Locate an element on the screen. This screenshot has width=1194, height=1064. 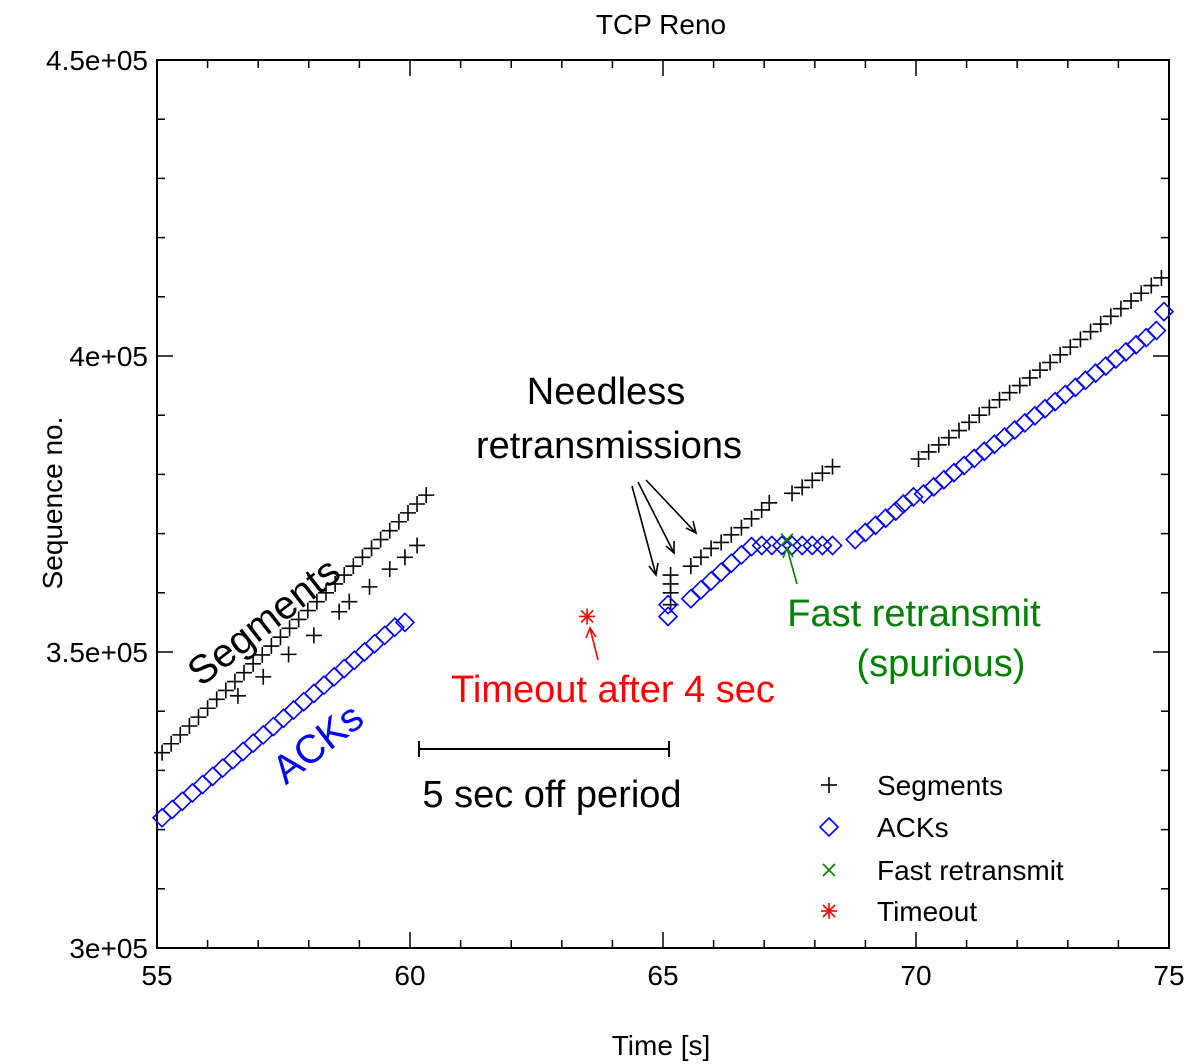
legend-item-fast-retransmit: Fast retransmit is located at coordinates (943, 870).